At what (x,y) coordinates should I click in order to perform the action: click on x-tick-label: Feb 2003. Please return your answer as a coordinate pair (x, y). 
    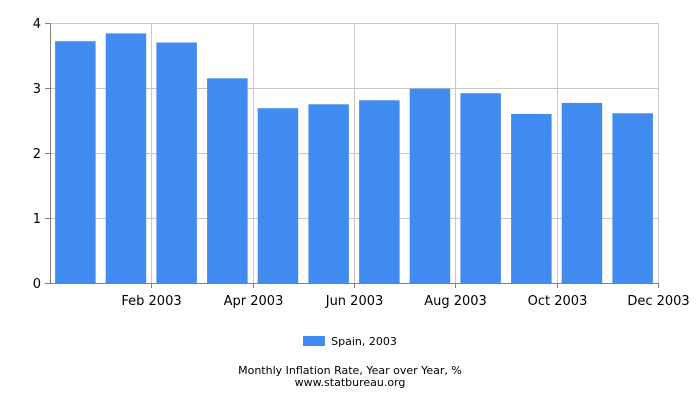
    Looking at the image, I should click on (151, 301).